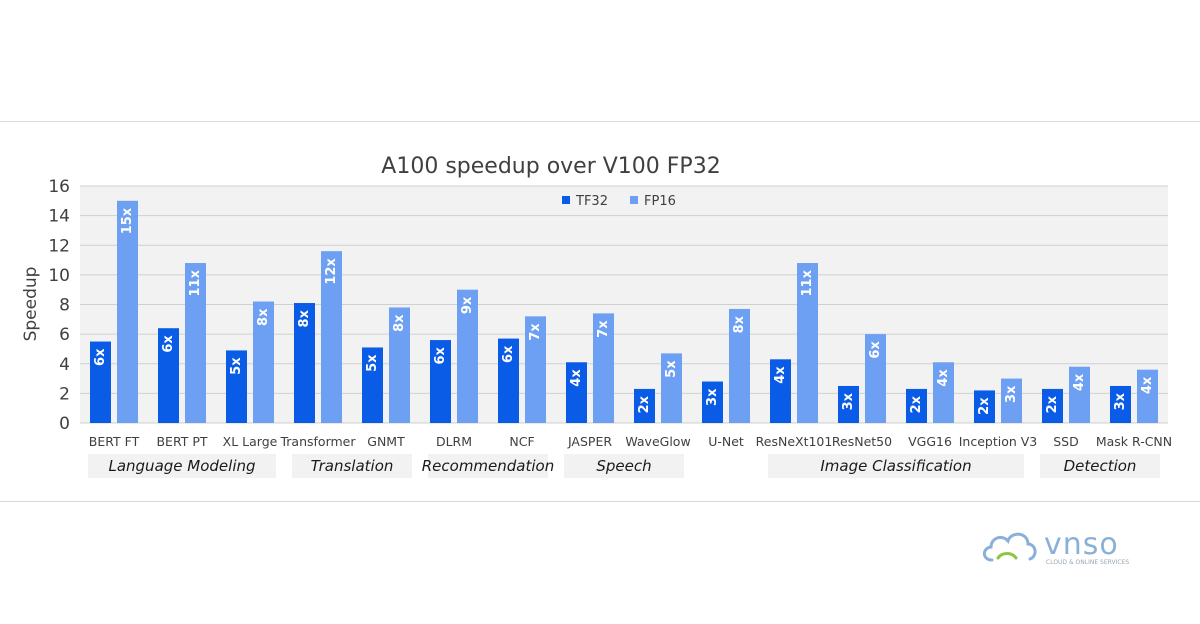 The height and width of the screenshot is (624, 1200). What do you see at coordinates (998, 441) in the screenshot?
I see `x-tick-label: Inception V3` at bounding box center [998, 441].